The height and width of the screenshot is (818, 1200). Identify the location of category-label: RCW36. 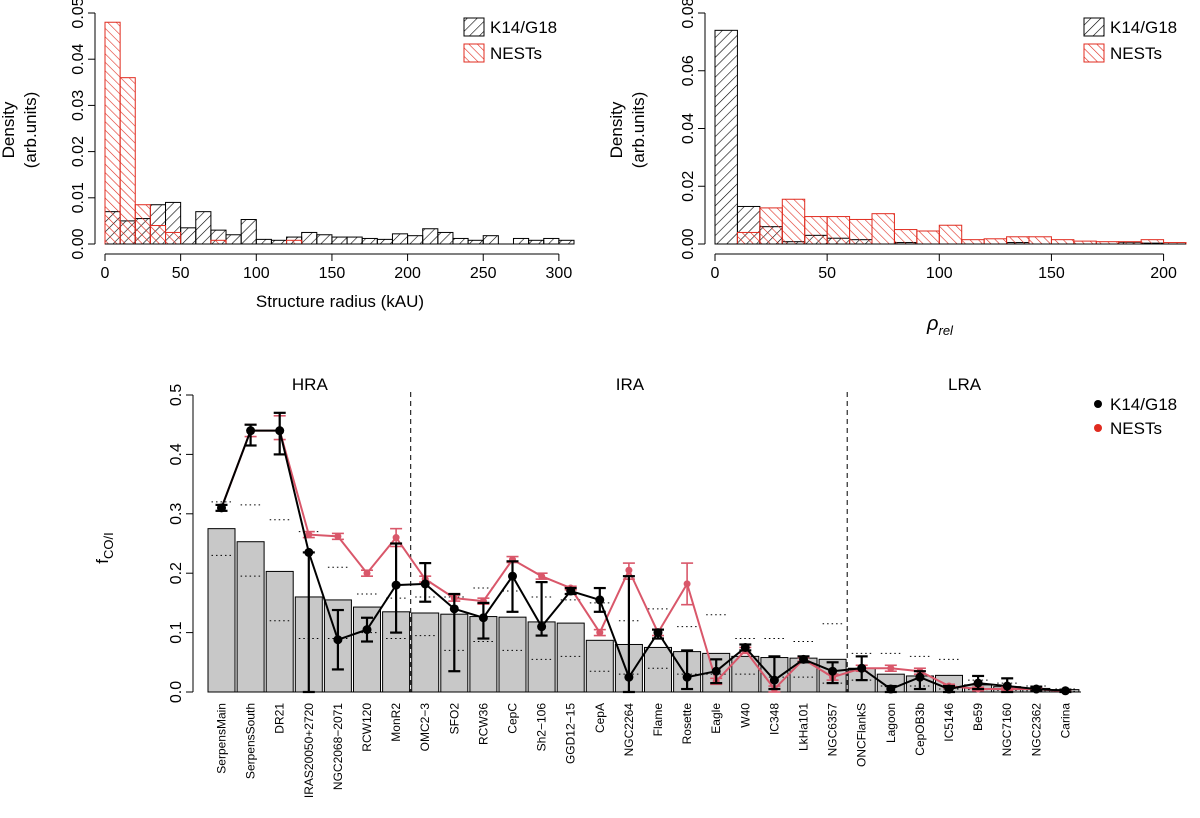
(483, 724).